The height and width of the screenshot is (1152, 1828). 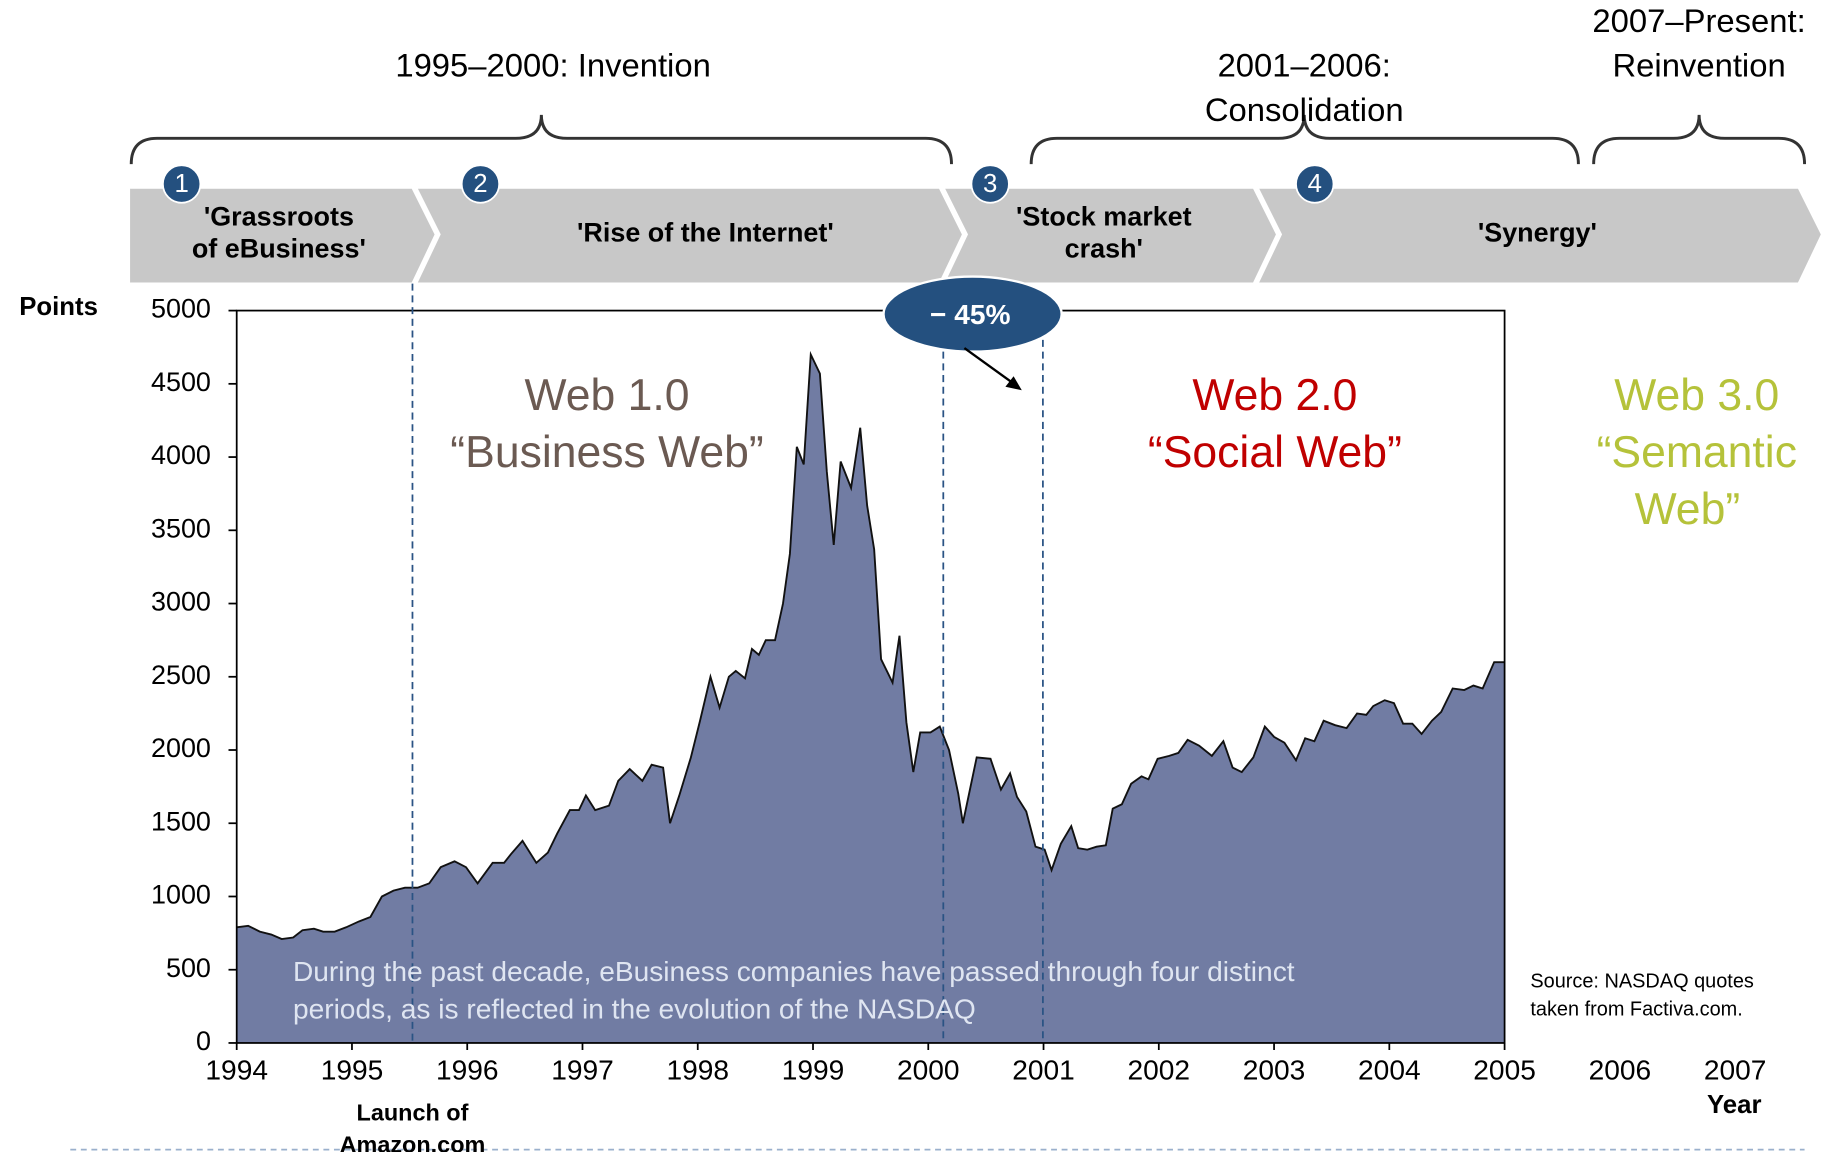 What do you see at coordinates (58, 307) in the screenshot?
I see `y-axis-label: Points` at bounding box center [58, 307].